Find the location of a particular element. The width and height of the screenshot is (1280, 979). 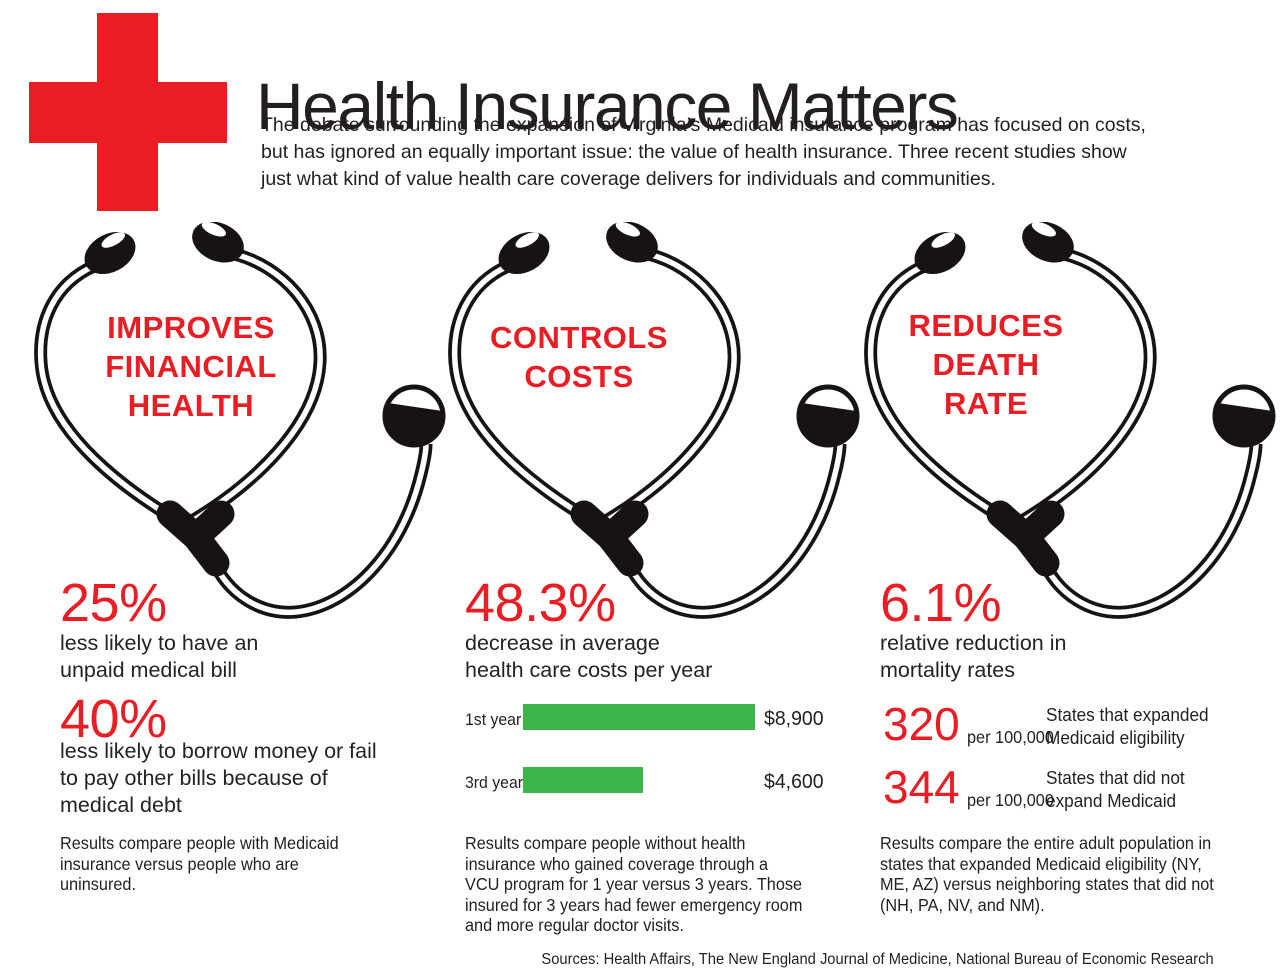

footnote-line: (NH, PA, NV, and NM). is located at coordinates (962, 904).